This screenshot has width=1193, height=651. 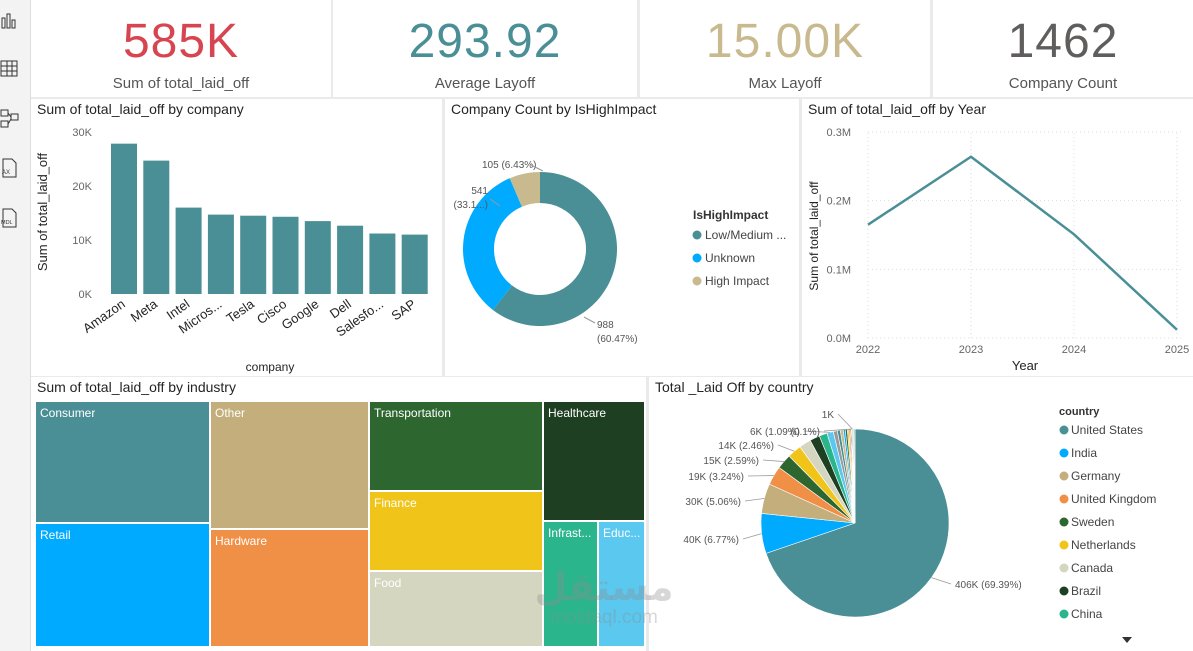 I want to click on legend-label: Brazil, so click(x=1086, y=591).